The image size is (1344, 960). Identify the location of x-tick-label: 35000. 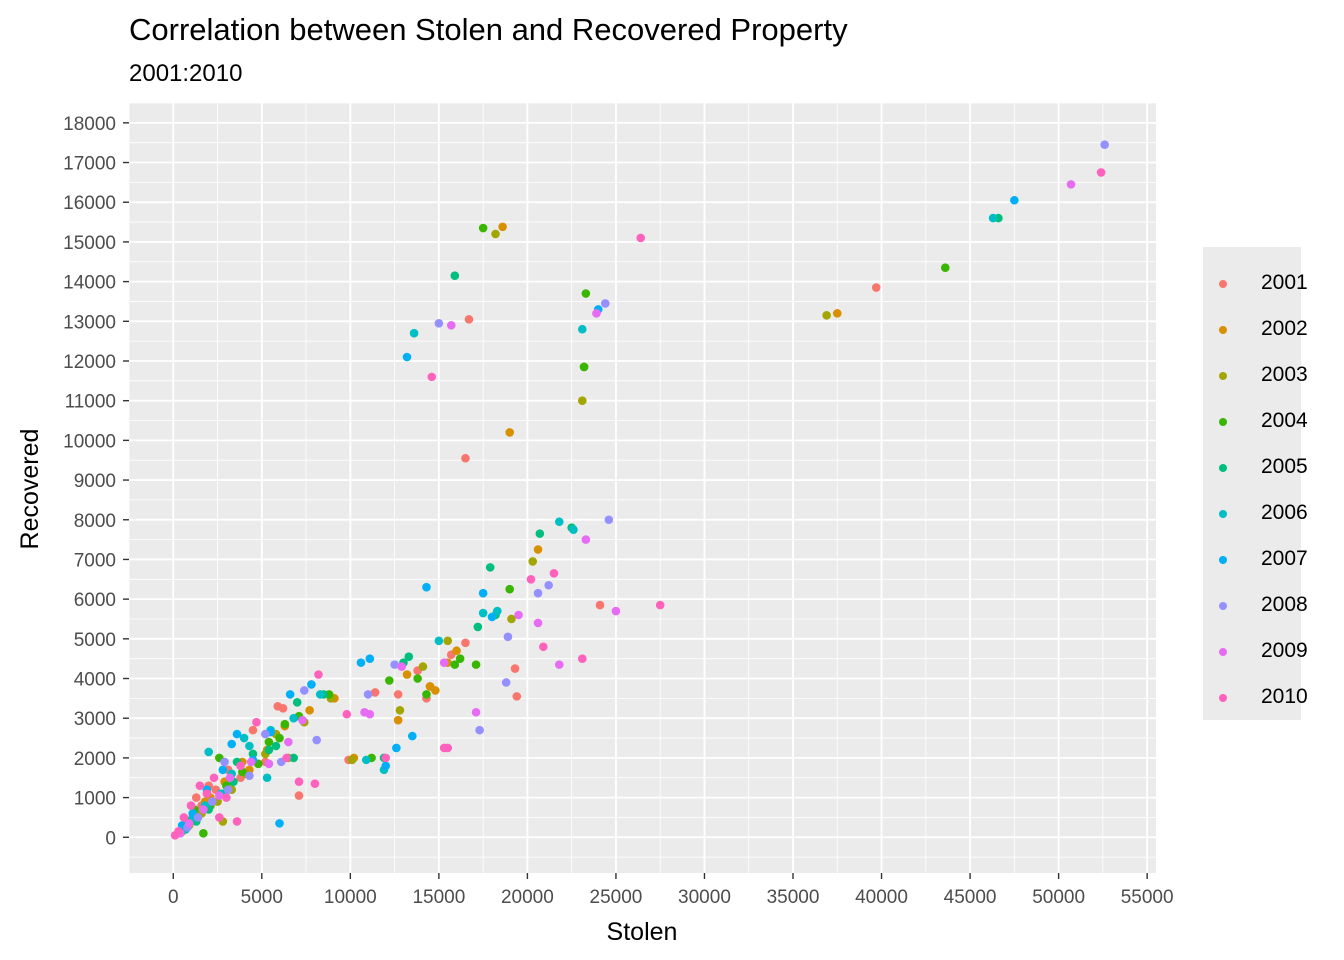
(793, 897).